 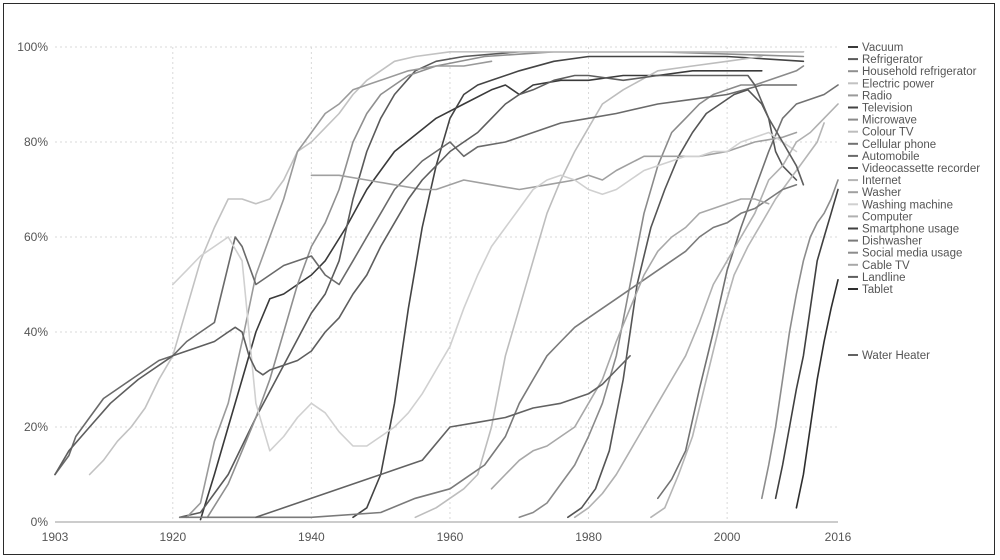 I want to click on series-line-water-heater, so click(x=443, y=436).